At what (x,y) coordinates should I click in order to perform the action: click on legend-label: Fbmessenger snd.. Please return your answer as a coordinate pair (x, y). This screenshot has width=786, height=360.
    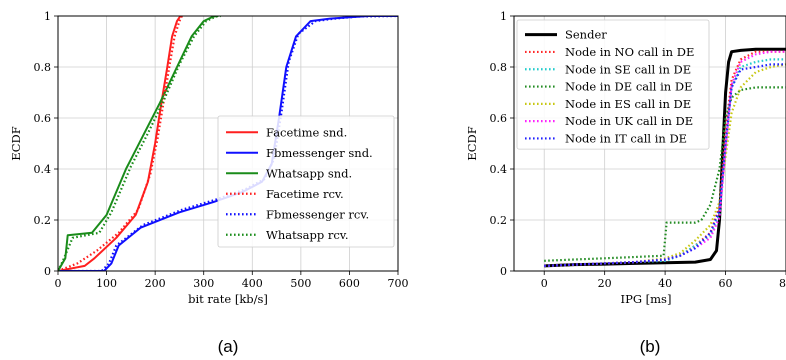
    Looking at the image, I should click on (319, 153).